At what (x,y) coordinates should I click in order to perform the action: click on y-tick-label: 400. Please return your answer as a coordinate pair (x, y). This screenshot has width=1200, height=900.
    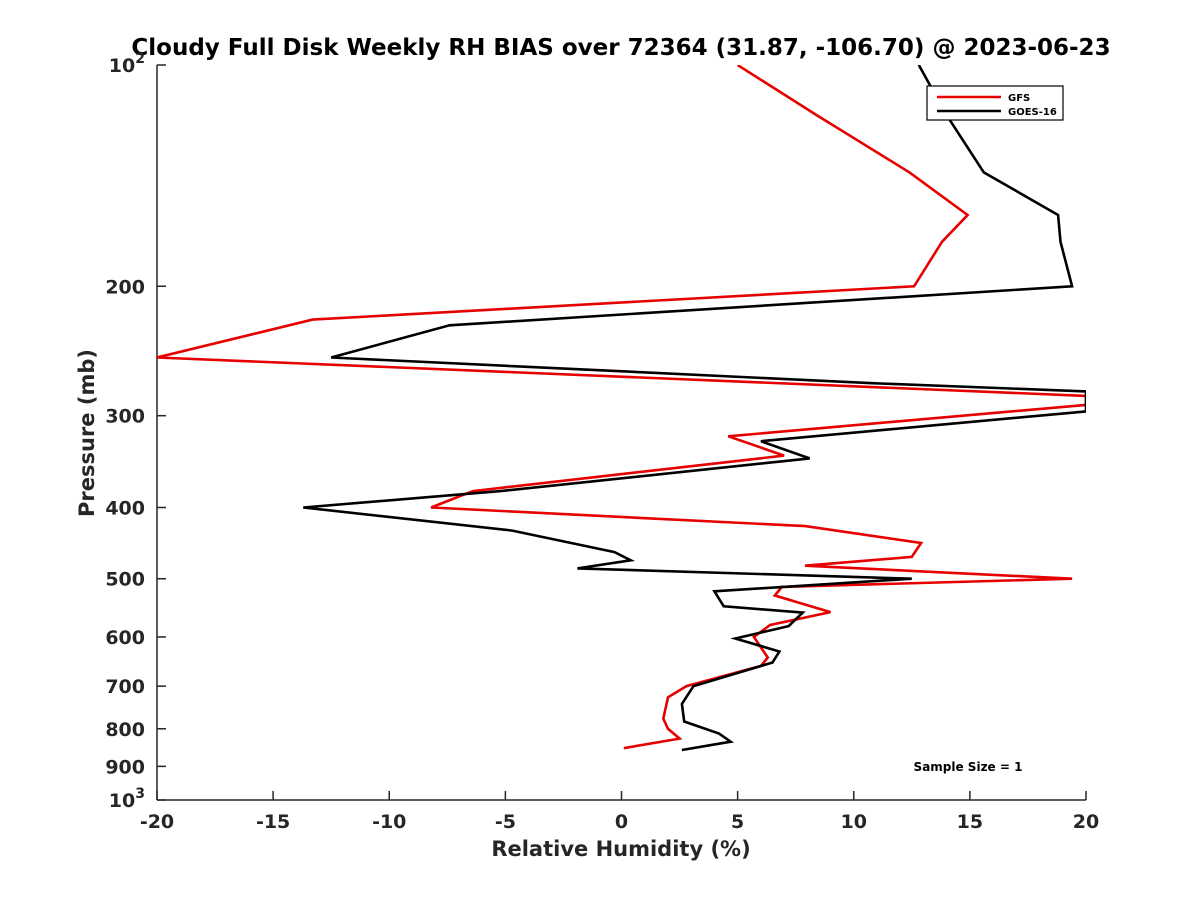
    Looking at the image, I should click on (125, 509).